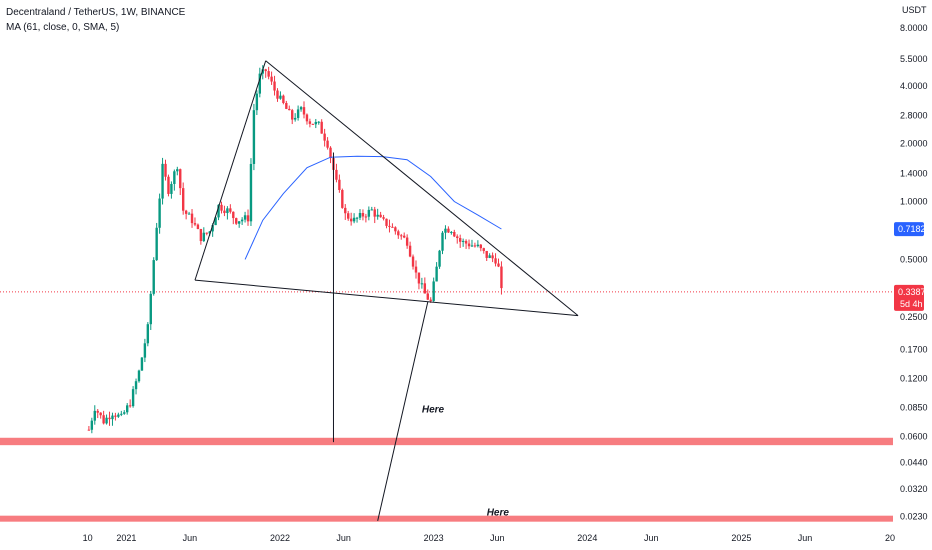 This screenshot has width=932, height=550. I want to click on x-tick-label: 2021, so click(126, 538).